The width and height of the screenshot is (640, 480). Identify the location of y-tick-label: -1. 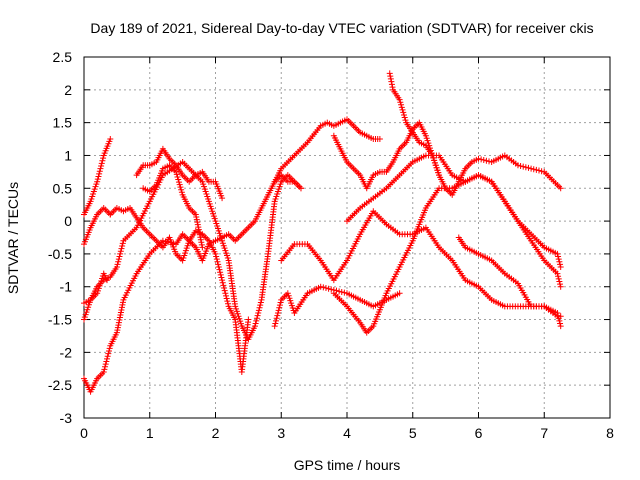
(66, 287).